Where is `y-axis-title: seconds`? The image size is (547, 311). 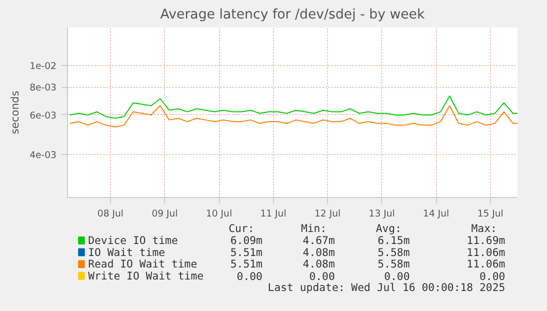
y-axis-title: seconds is located at coordinates (15, 112).